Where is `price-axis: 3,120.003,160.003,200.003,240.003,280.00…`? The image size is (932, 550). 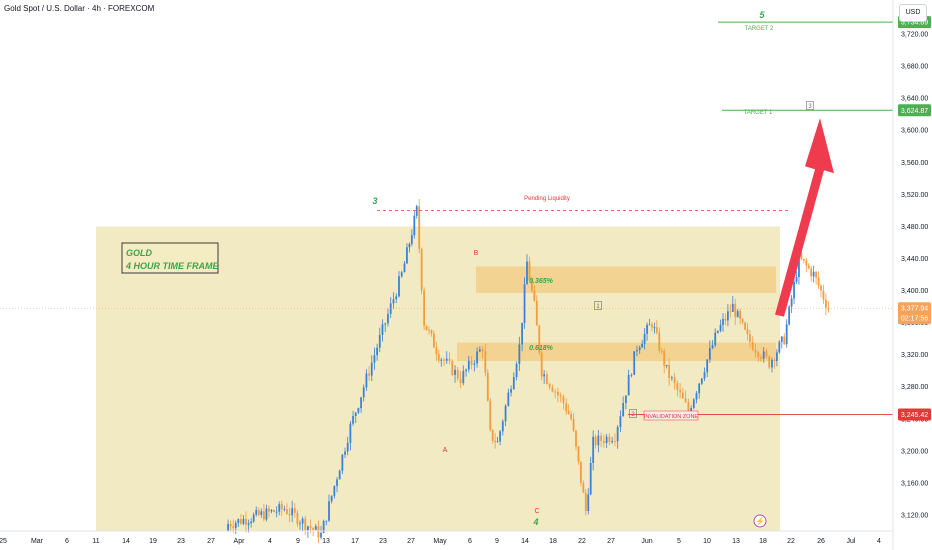 price-axis: 3,120.003,160.003,200.003,240.003,280.00… is located at coordinates (911, 275).